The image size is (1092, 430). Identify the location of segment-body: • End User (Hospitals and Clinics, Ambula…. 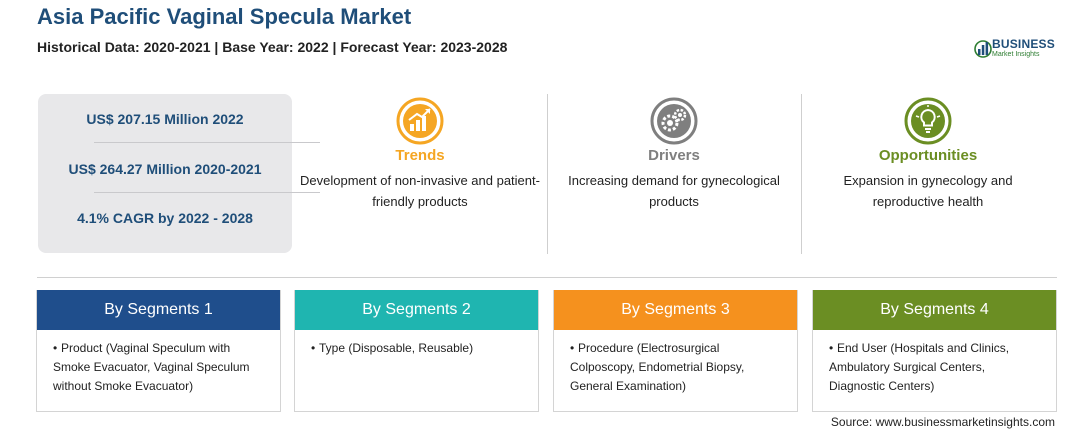
(919, 367).